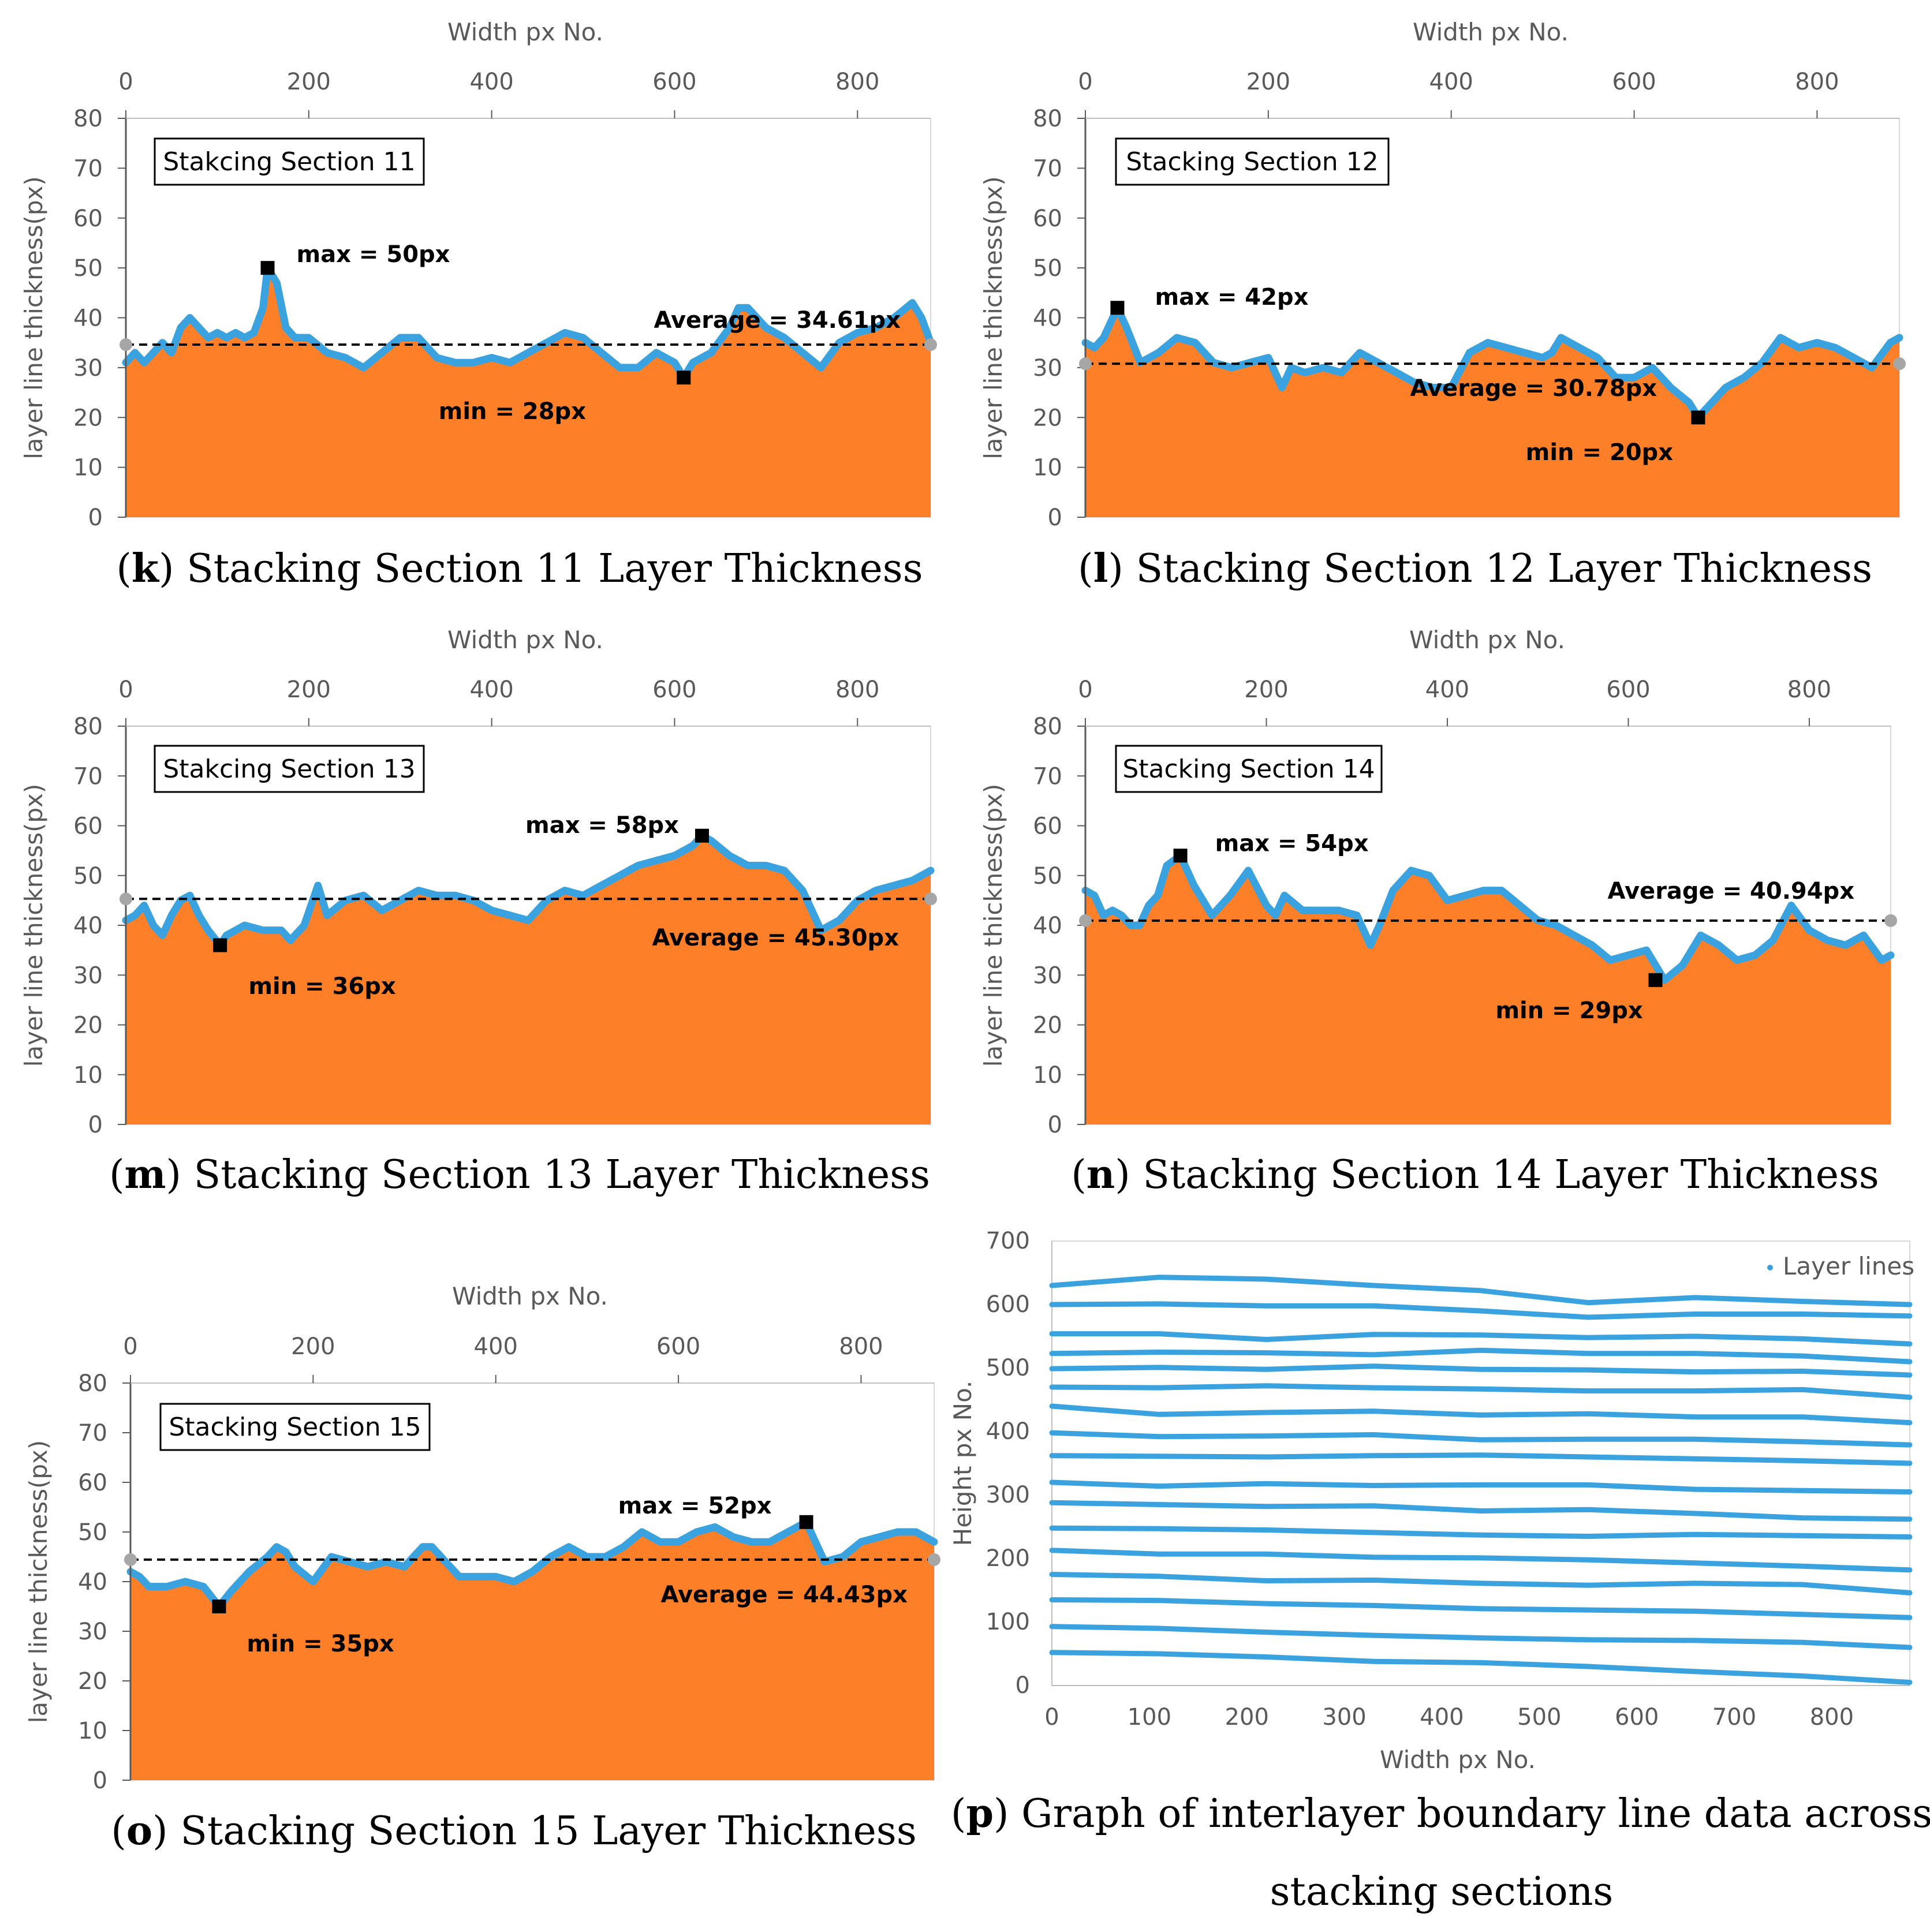 This screenshot has width=1930, height=1932. I want to click on average-label: Average = 45.30px, so click(775, 938).